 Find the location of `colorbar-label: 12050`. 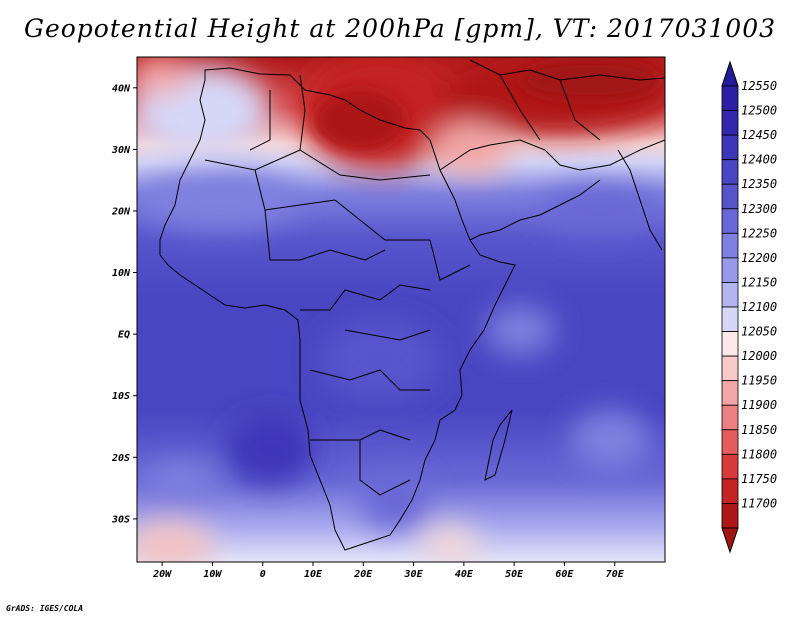

colorbar-label: 12050 is located at coordinates (759, 332).